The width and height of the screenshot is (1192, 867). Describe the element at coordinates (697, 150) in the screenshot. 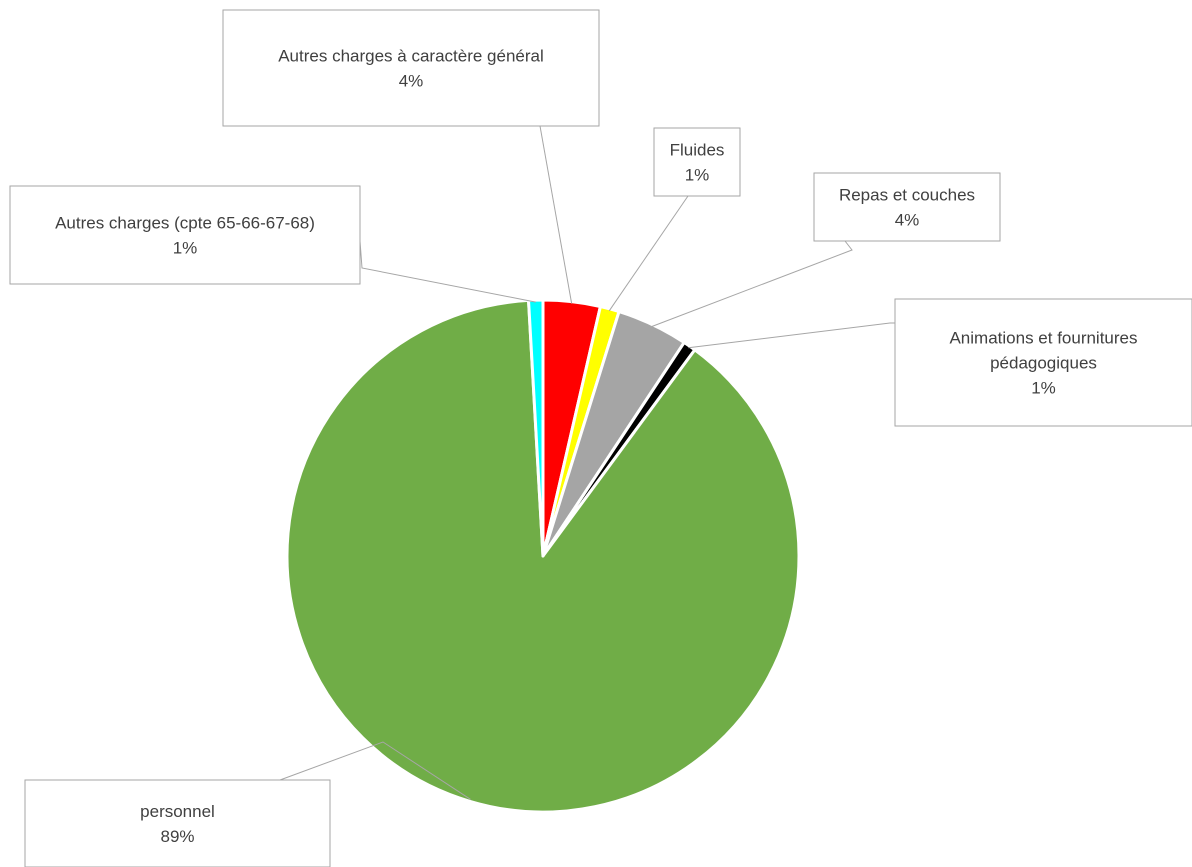

I see `data-label-name: Fluides` at that location.